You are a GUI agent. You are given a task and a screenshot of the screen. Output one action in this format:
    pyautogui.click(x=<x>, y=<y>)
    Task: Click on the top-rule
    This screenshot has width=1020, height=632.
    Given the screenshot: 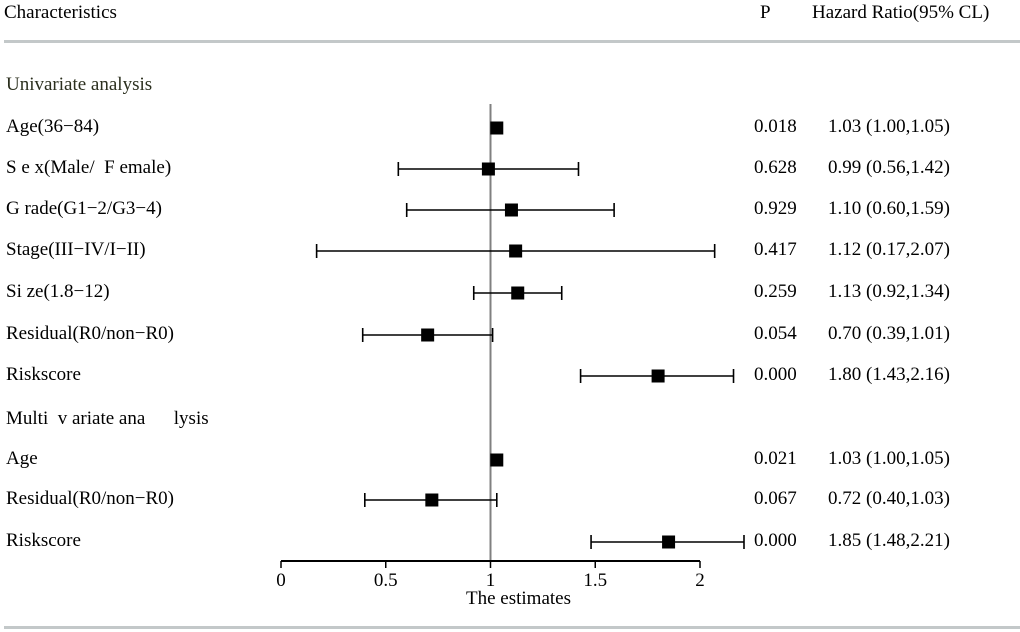 What is the action you would take?
    pyautogui.click(x=512, y=41)
    